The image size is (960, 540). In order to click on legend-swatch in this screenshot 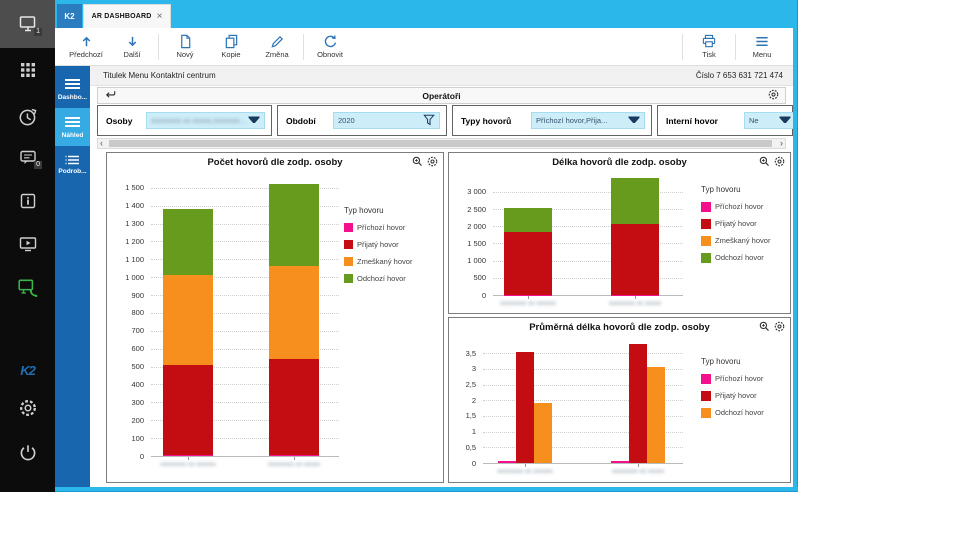, I will do `click(706, 395)`.